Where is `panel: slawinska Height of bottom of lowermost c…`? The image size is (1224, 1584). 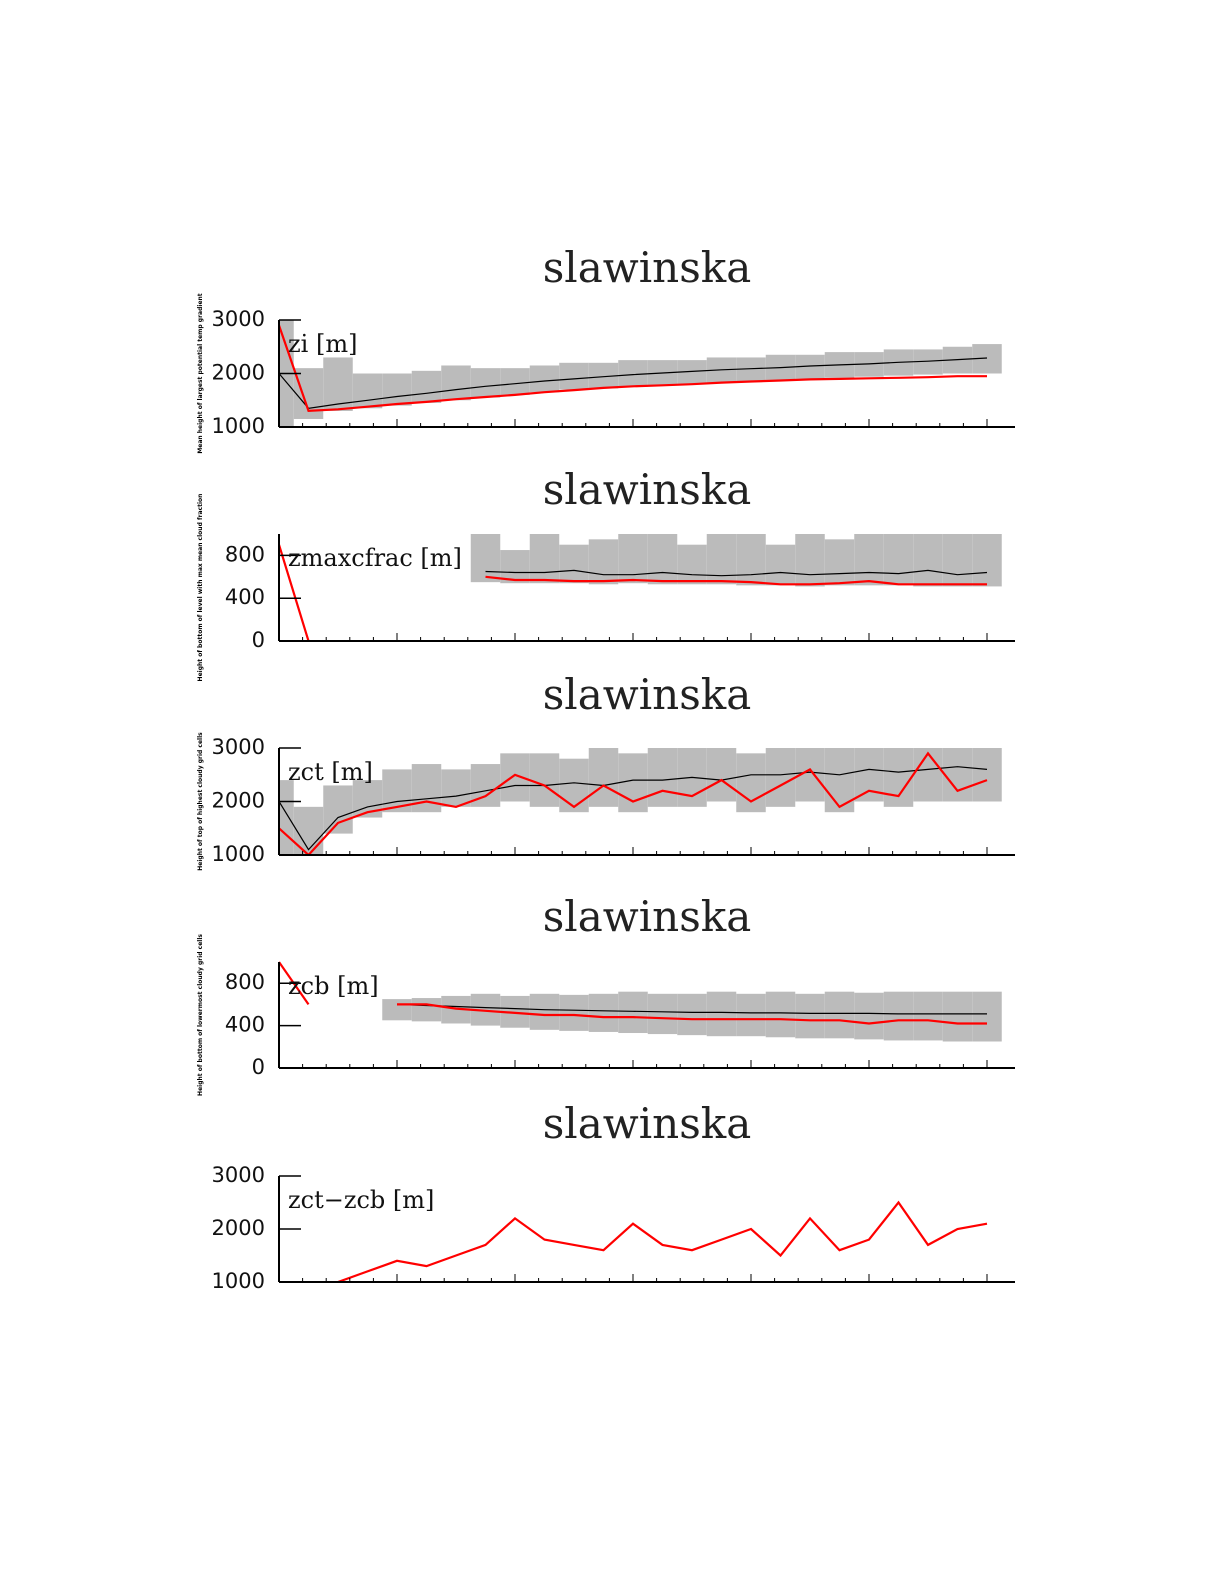 panel: slawinska Height of bottom of lowermost c… is located at coordinates (606, 994).